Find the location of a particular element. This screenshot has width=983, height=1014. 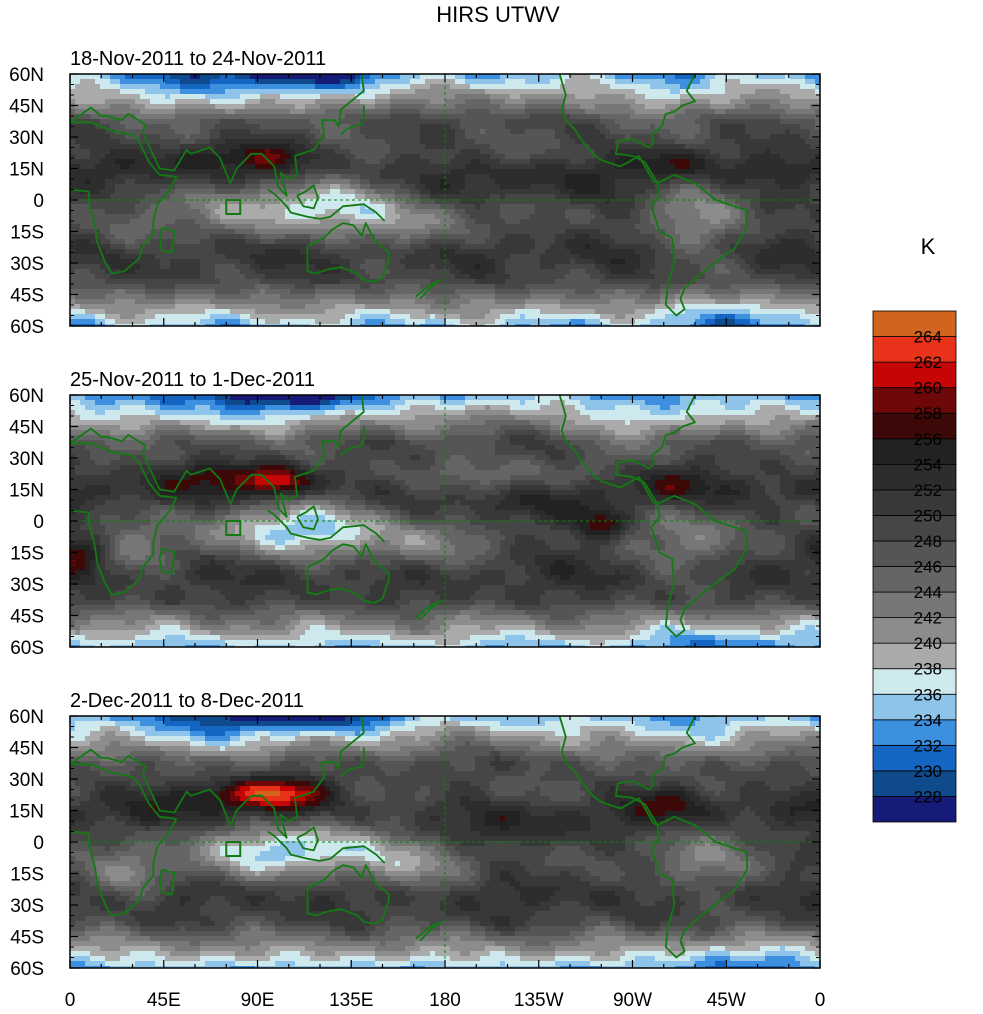

panel-subtitle: 2-Dec-2011 to 8-Dec-2011 is located at coordinates (187, 701).